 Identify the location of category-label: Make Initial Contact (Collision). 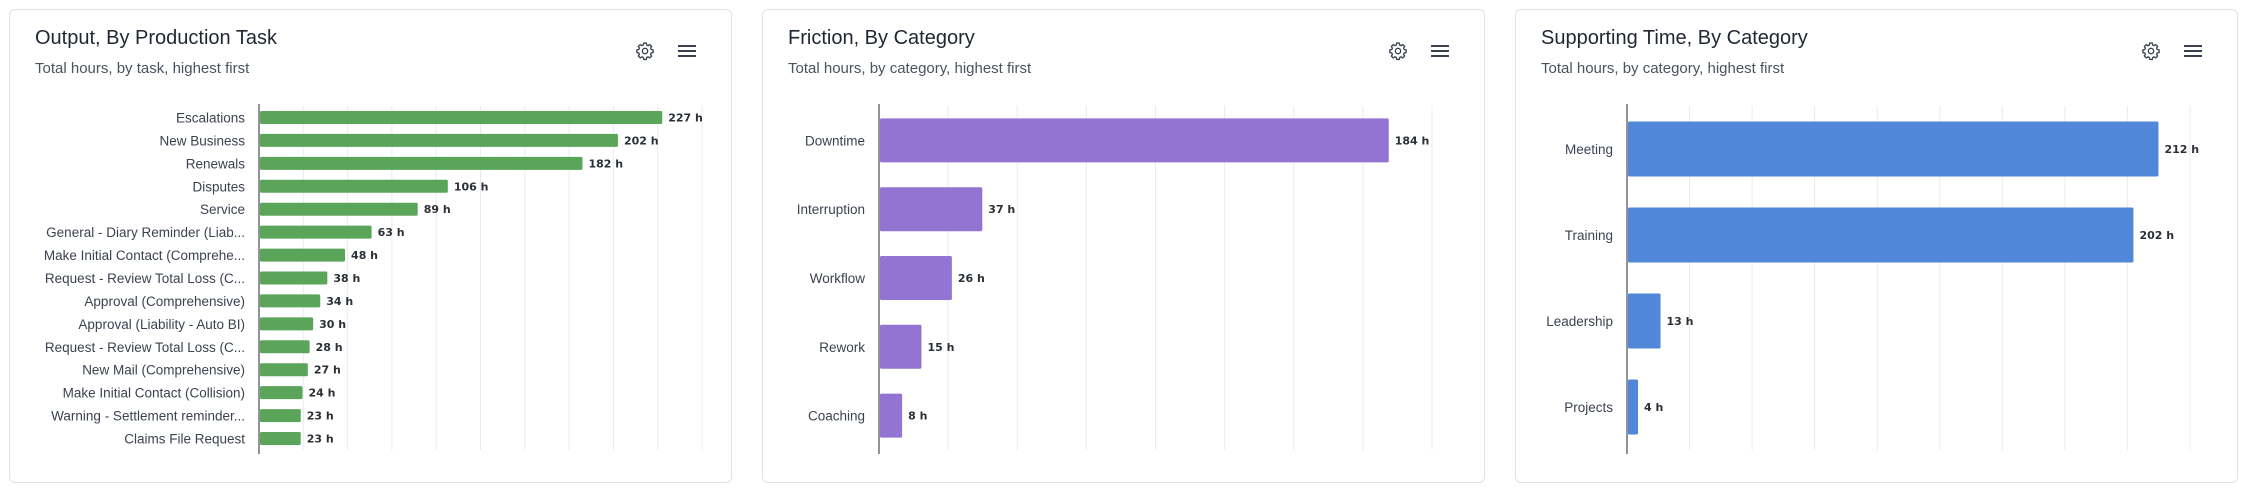
(154, 393).